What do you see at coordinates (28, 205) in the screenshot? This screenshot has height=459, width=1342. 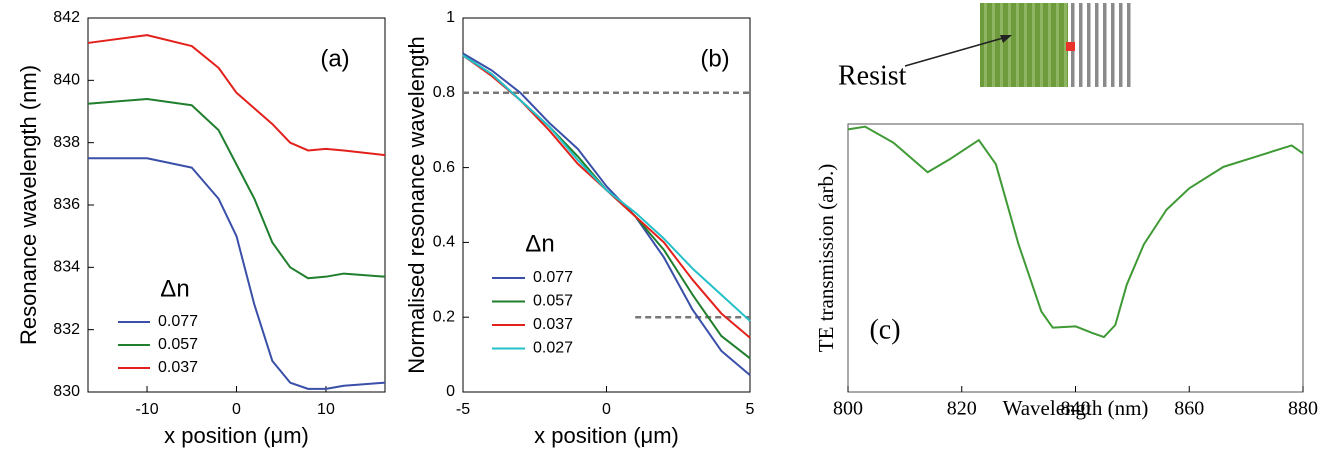 I see `y-axis-label: Resonance wavelength (nm)` at bounding box center [28, 205].